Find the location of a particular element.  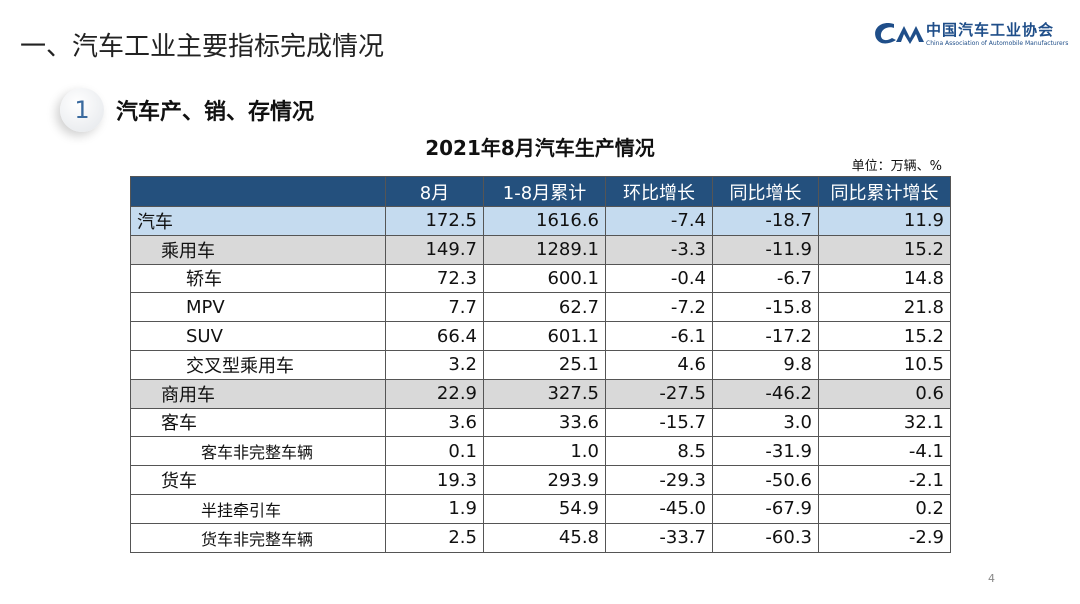

table-row: 货车非完整车辆 2.5 45.8 -33.7 -60.3 -2.9 is located at coordinates (540, 537).